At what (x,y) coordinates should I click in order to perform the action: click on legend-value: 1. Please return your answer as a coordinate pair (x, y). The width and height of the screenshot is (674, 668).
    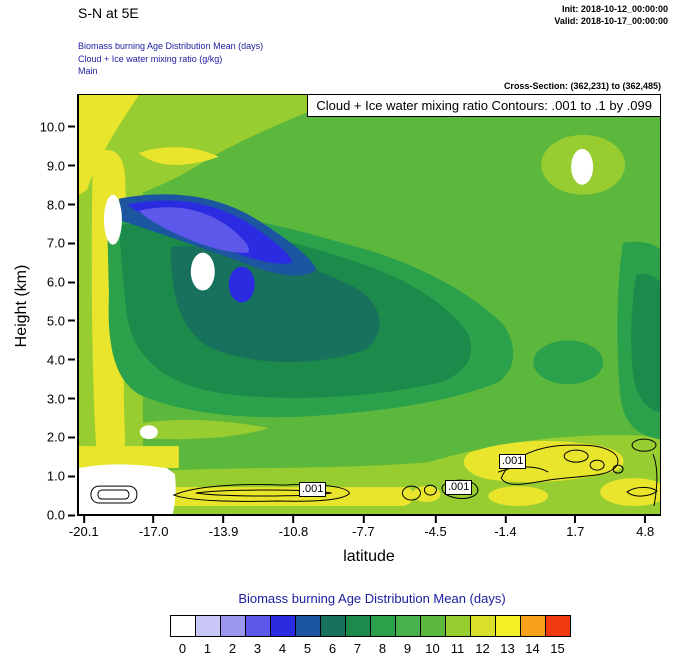
    Looking at the image, I should click on (207, 648).